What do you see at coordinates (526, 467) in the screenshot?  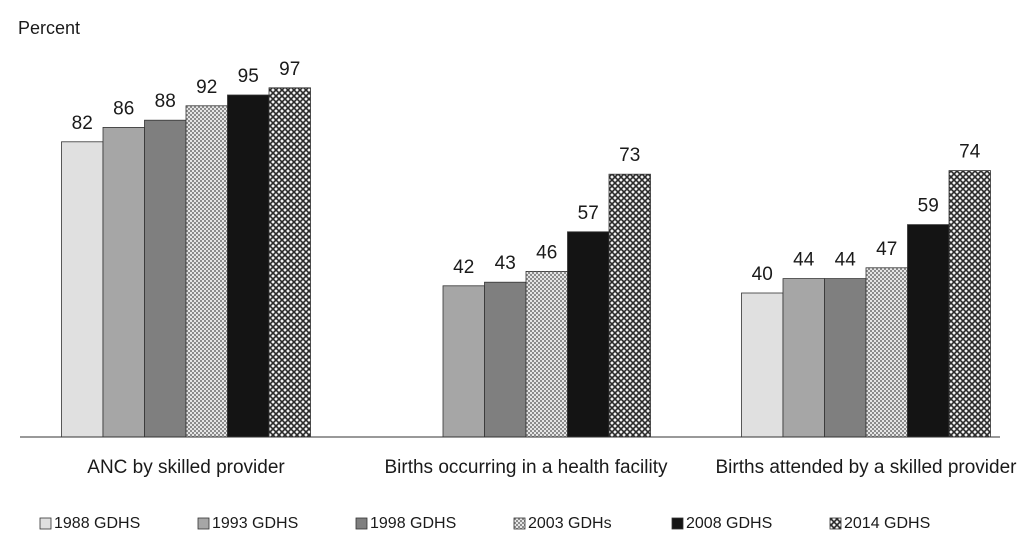 I see `x-tick-label: Births occurring in a health facility` at bounding box center [526, 467].